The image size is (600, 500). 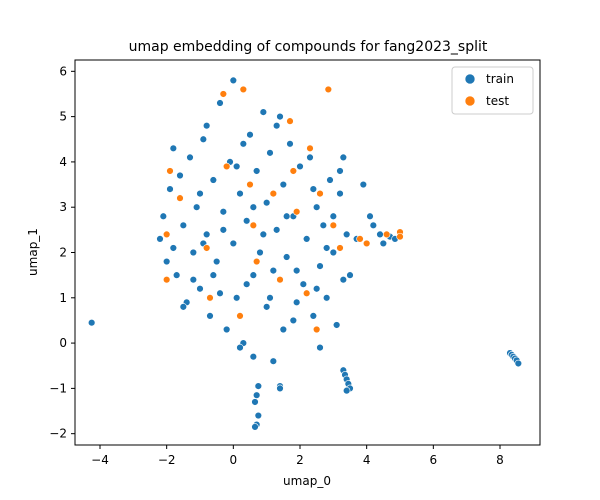 I want to click on legend-marker-test, so click(x=470, y=101).